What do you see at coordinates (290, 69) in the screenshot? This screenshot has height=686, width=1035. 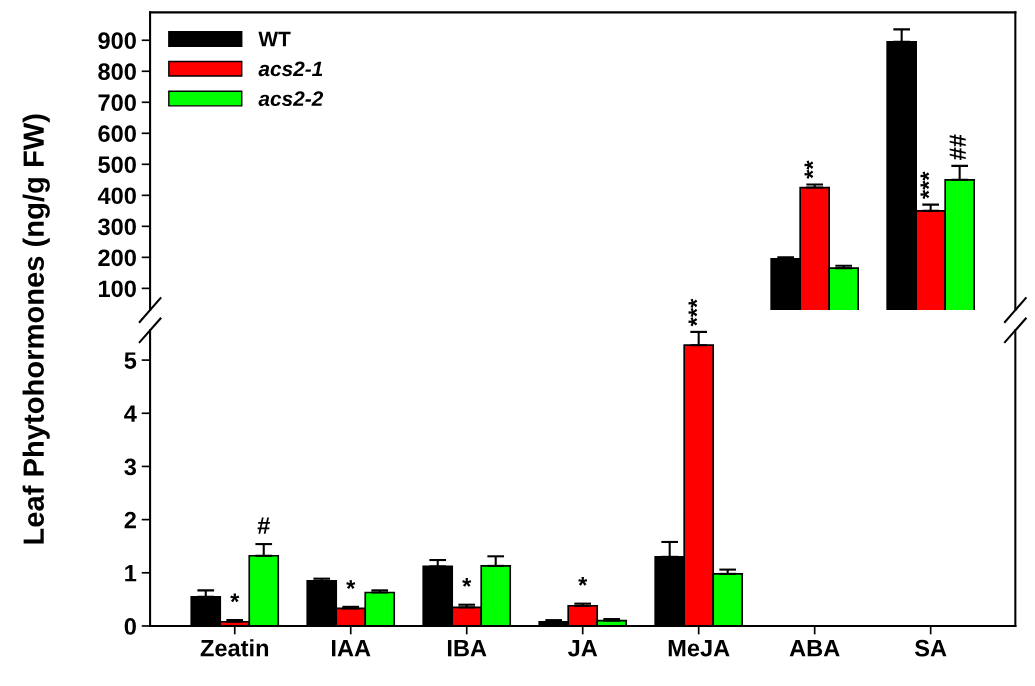 I see `legend-label: acs2-1` at bounding box center [290, 69].